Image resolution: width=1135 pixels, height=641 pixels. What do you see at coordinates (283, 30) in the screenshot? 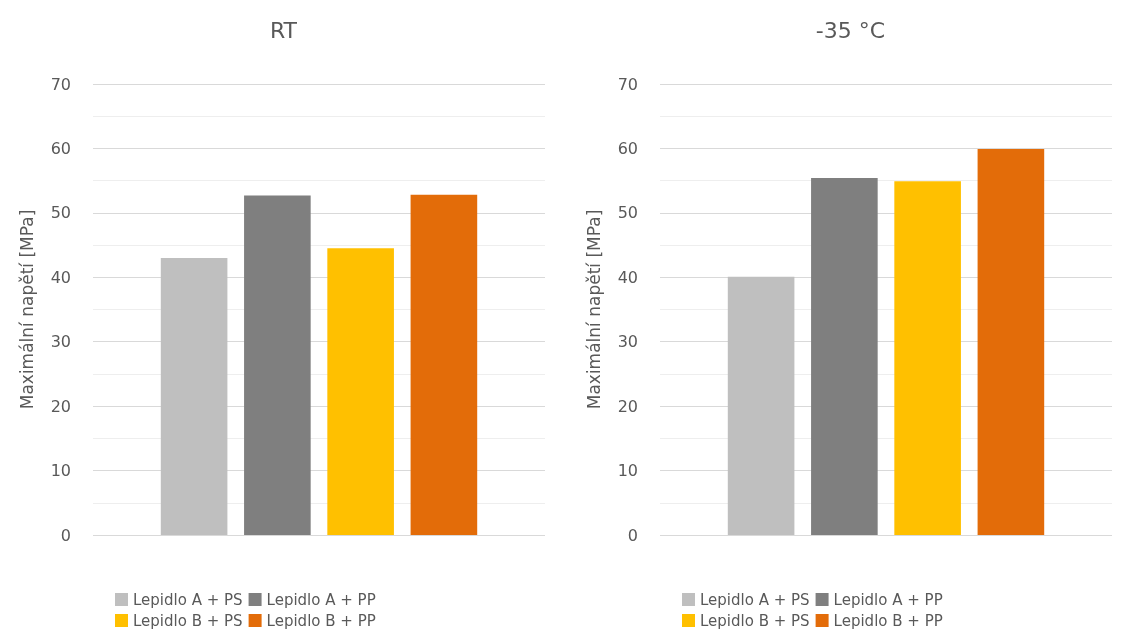
I see `chart-title: RT` at bounding box center [283, 30].